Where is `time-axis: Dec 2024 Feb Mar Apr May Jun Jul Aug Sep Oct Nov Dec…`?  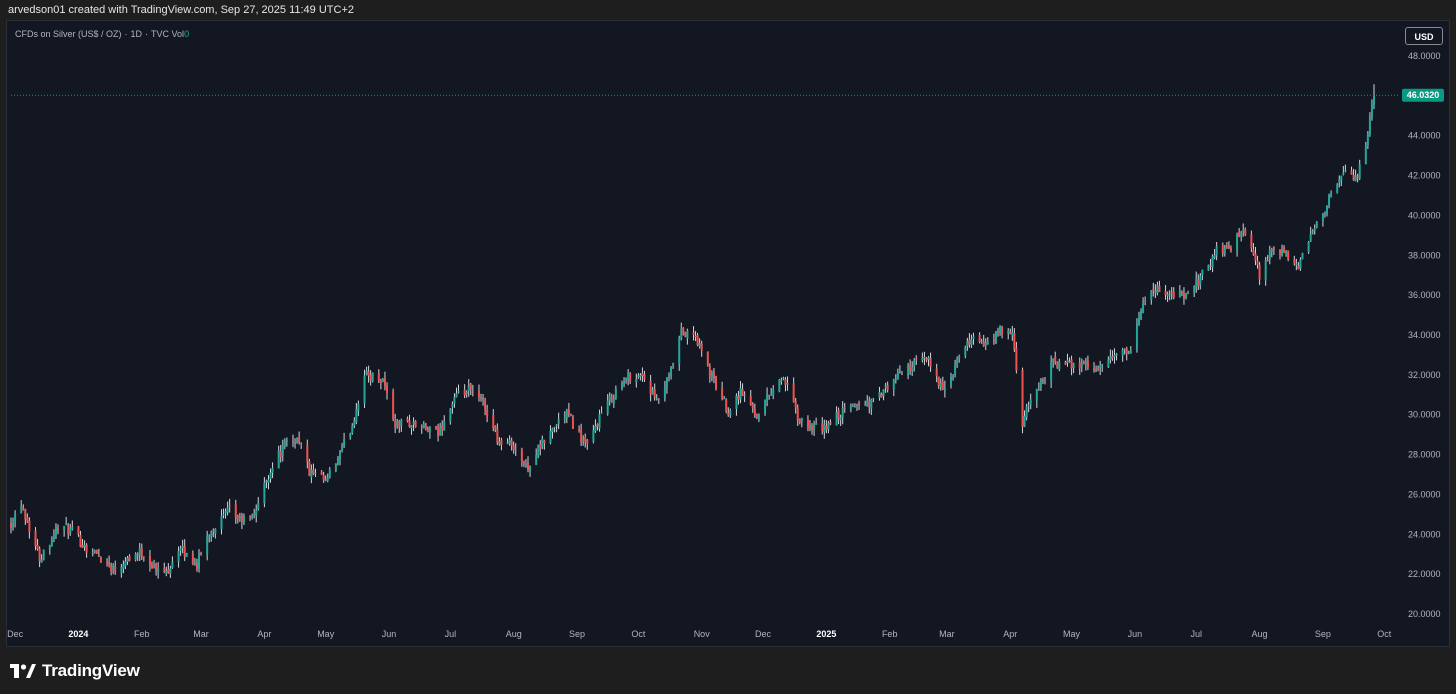 time-axis: Dec 2024 Feb Mar Apr May Jun Jul Aug Sep Oct Nov Dec… is located at coordinates (699, 634).